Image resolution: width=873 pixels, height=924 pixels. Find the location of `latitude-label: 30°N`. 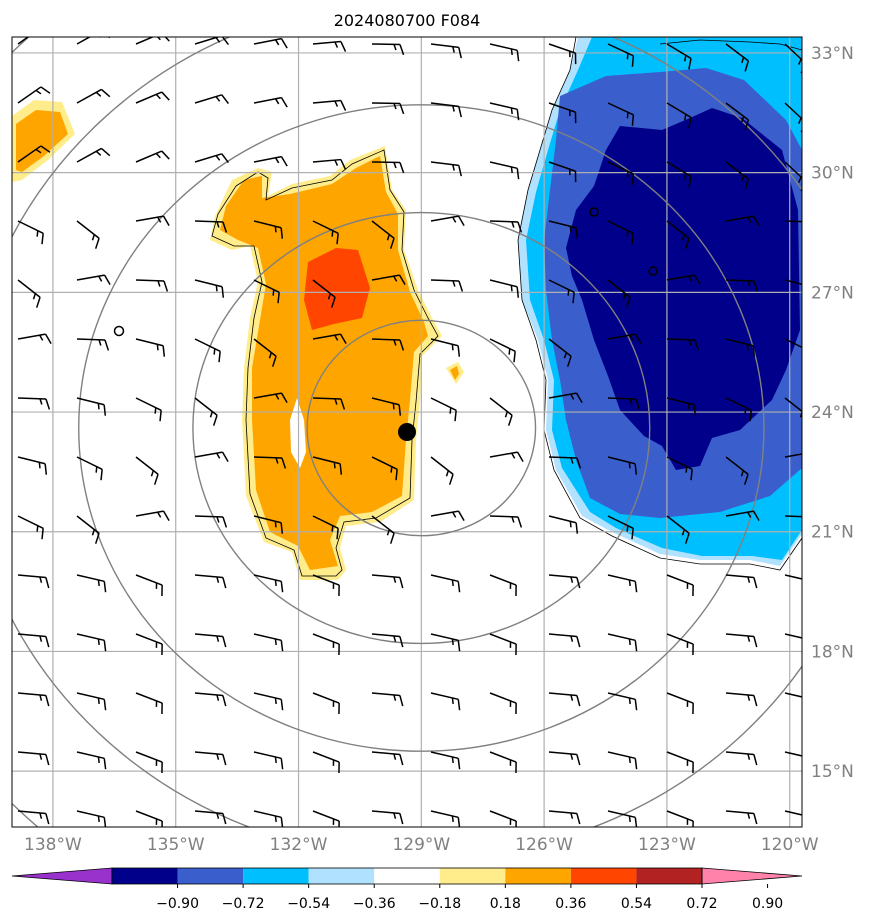

latitude-label: 30°N is located at coordinates (832, 174).